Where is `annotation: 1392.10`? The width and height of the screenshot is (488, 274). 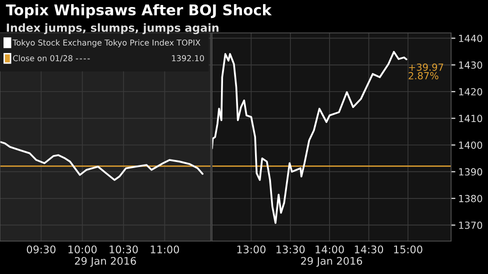
annotation: 1392.10 is located at coordinates (188, 58).